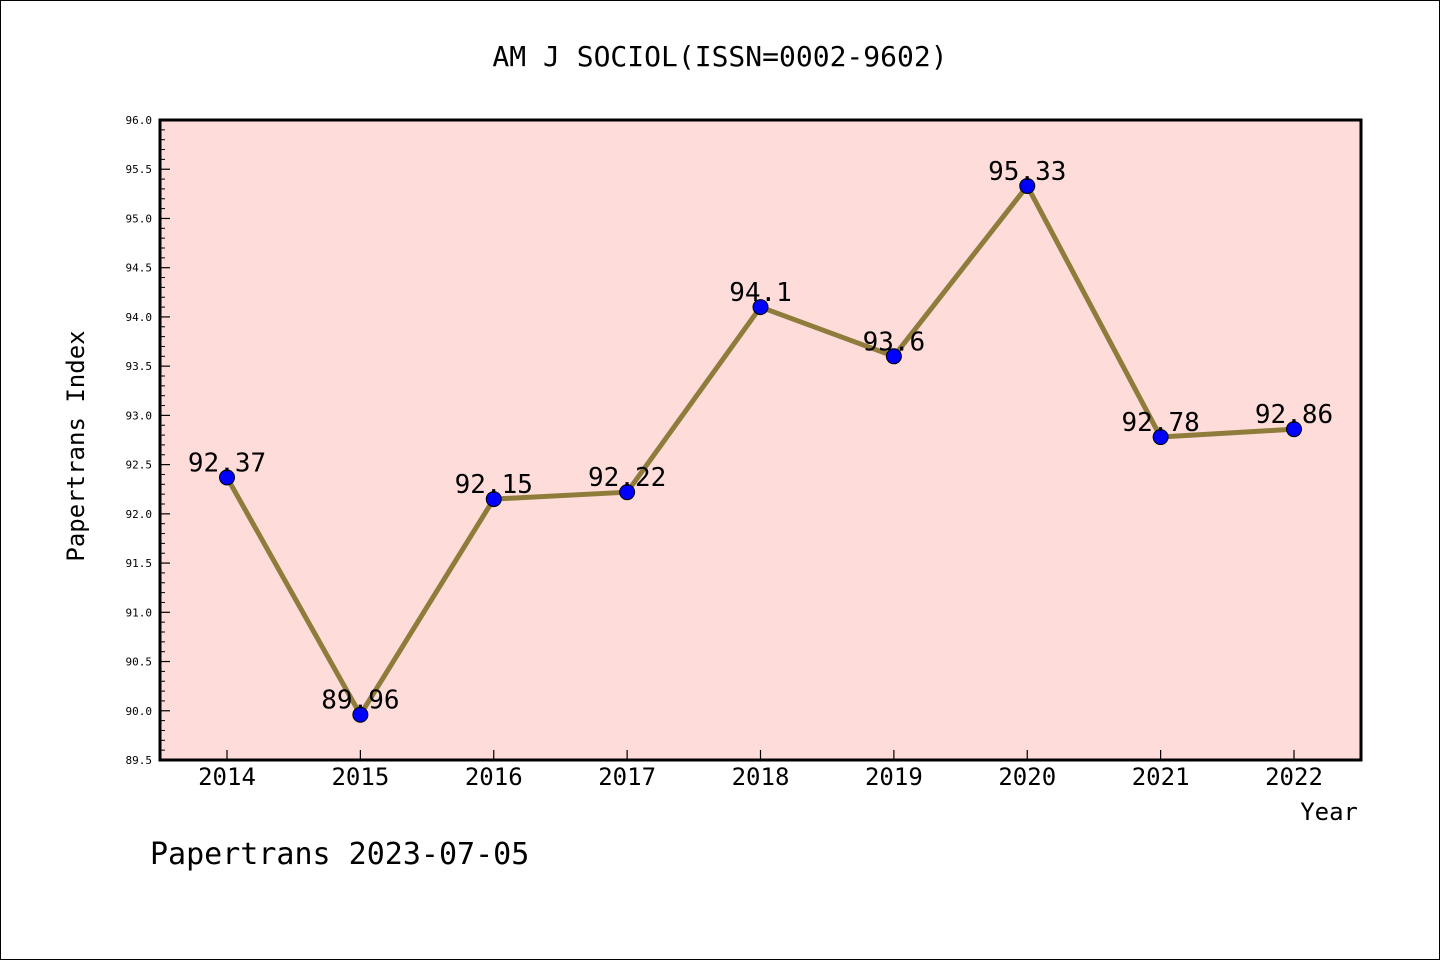  Describe the element at coordinates (139, 465) in the screenshot. I see `y-tick-label: 92.5` at that location.